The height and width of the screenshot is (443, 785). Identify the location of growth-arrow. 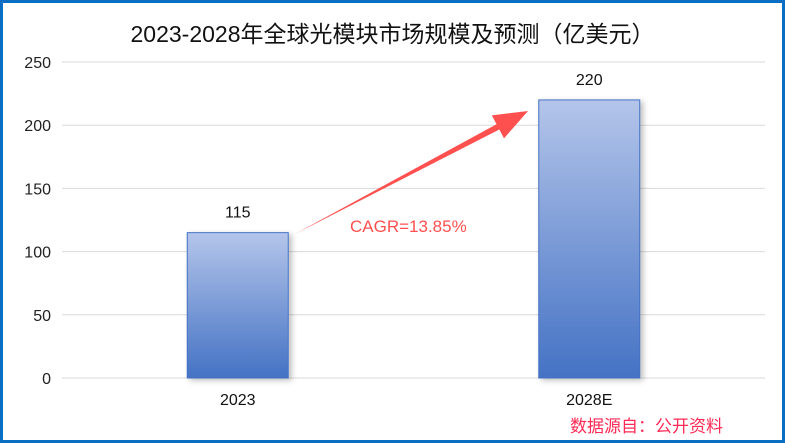
(411, 172).